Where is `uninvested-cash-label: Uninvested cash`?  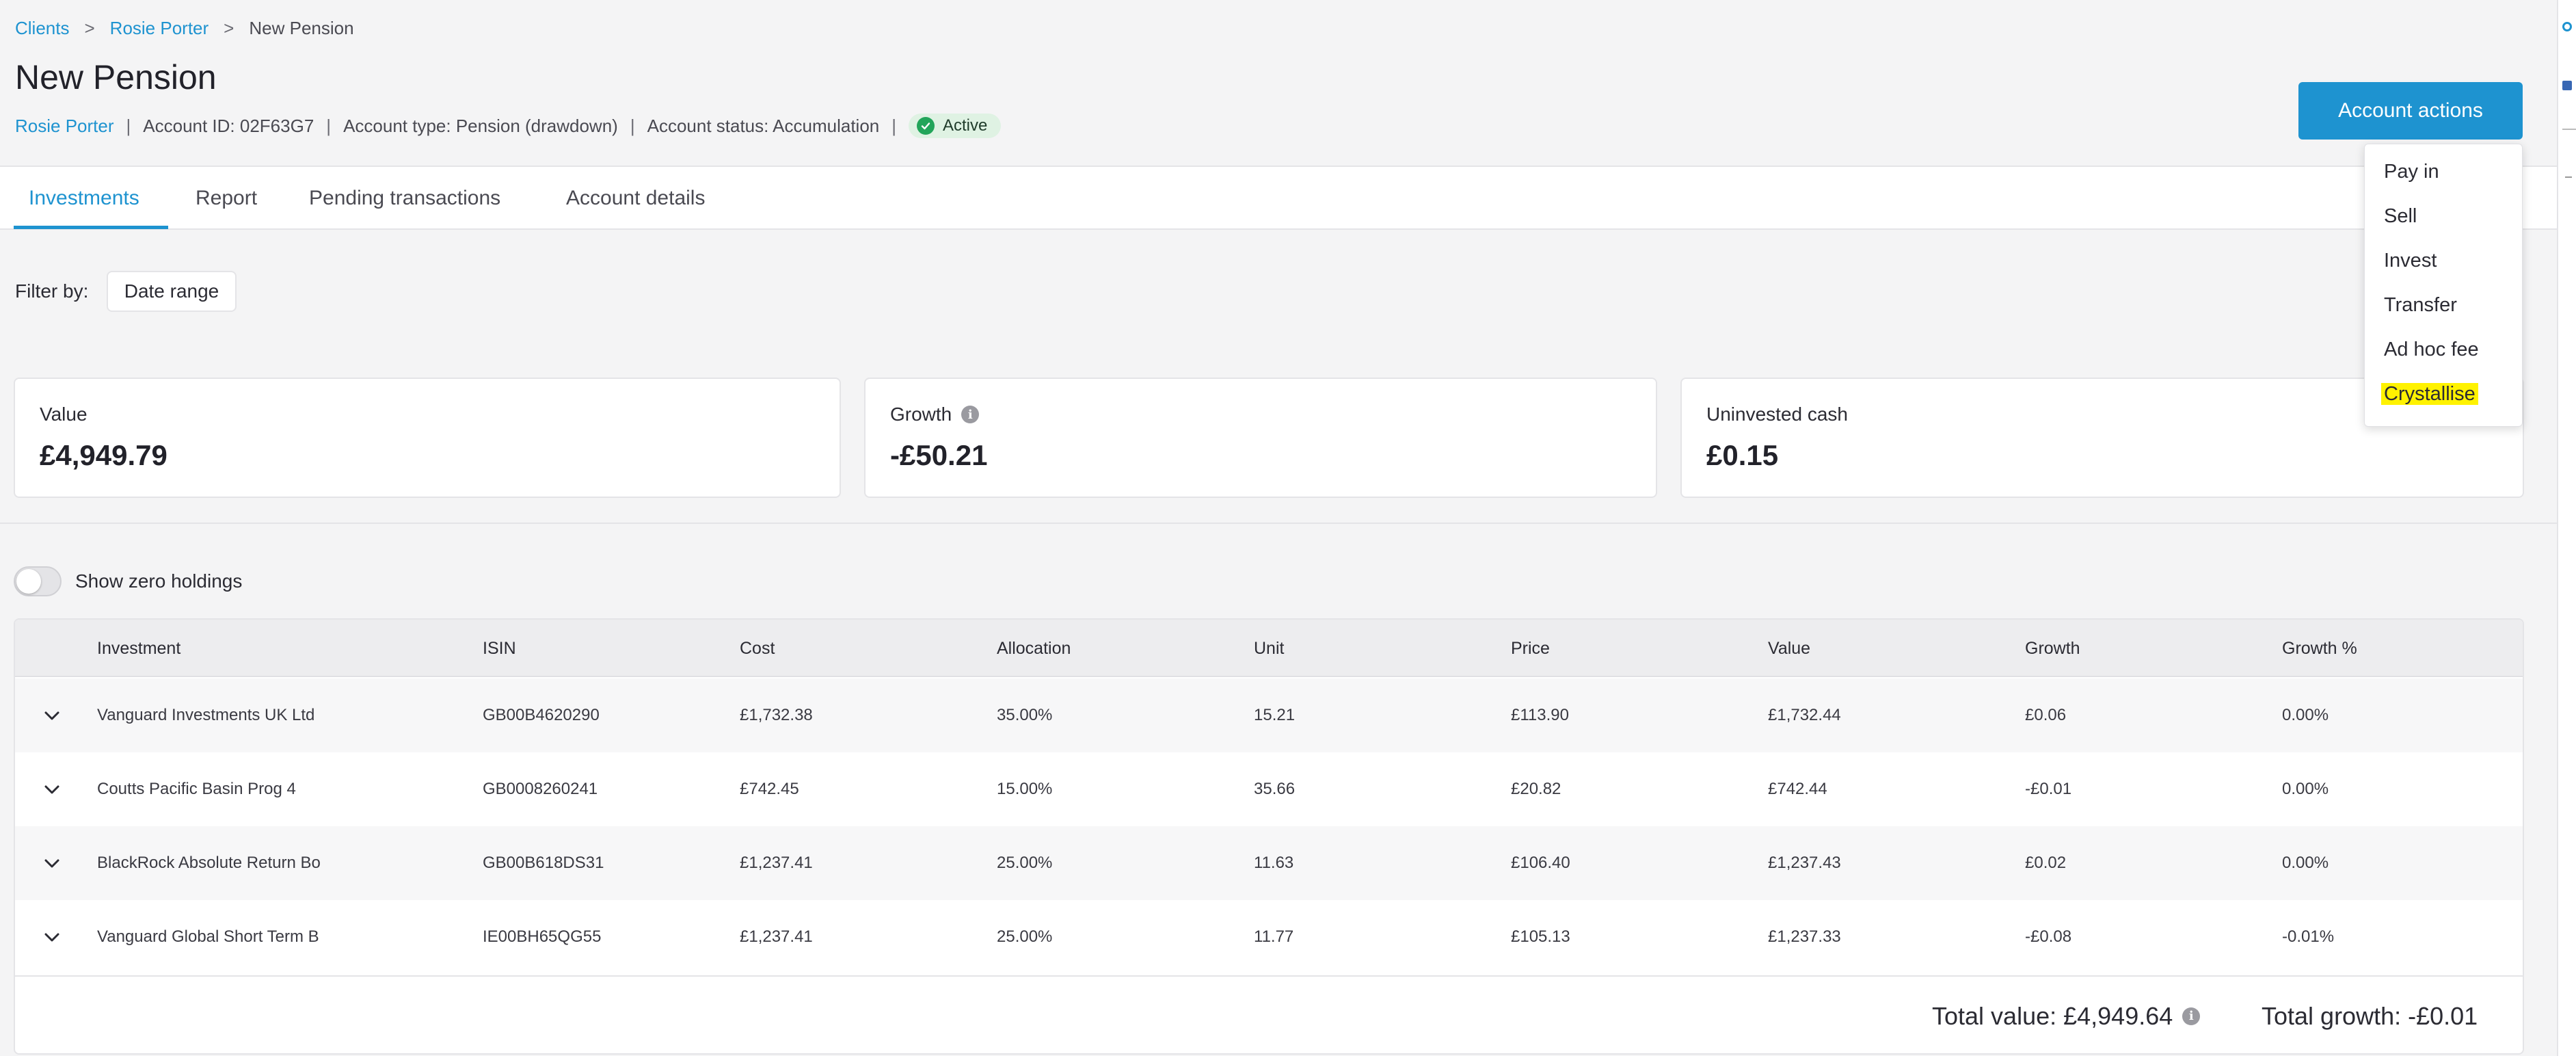 uninvested-cash-label: Uninvested cash is located at coordinates (1777, 415).